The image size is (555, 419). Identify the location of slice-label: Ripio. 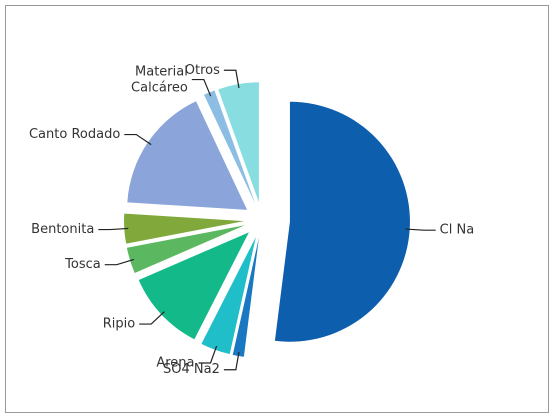
(119, 324).